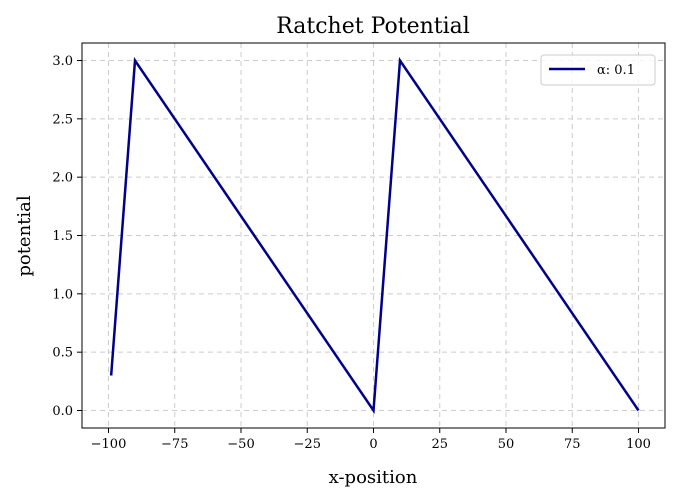  I want to click on legend-label: α: 0.1, so click(616, 70).